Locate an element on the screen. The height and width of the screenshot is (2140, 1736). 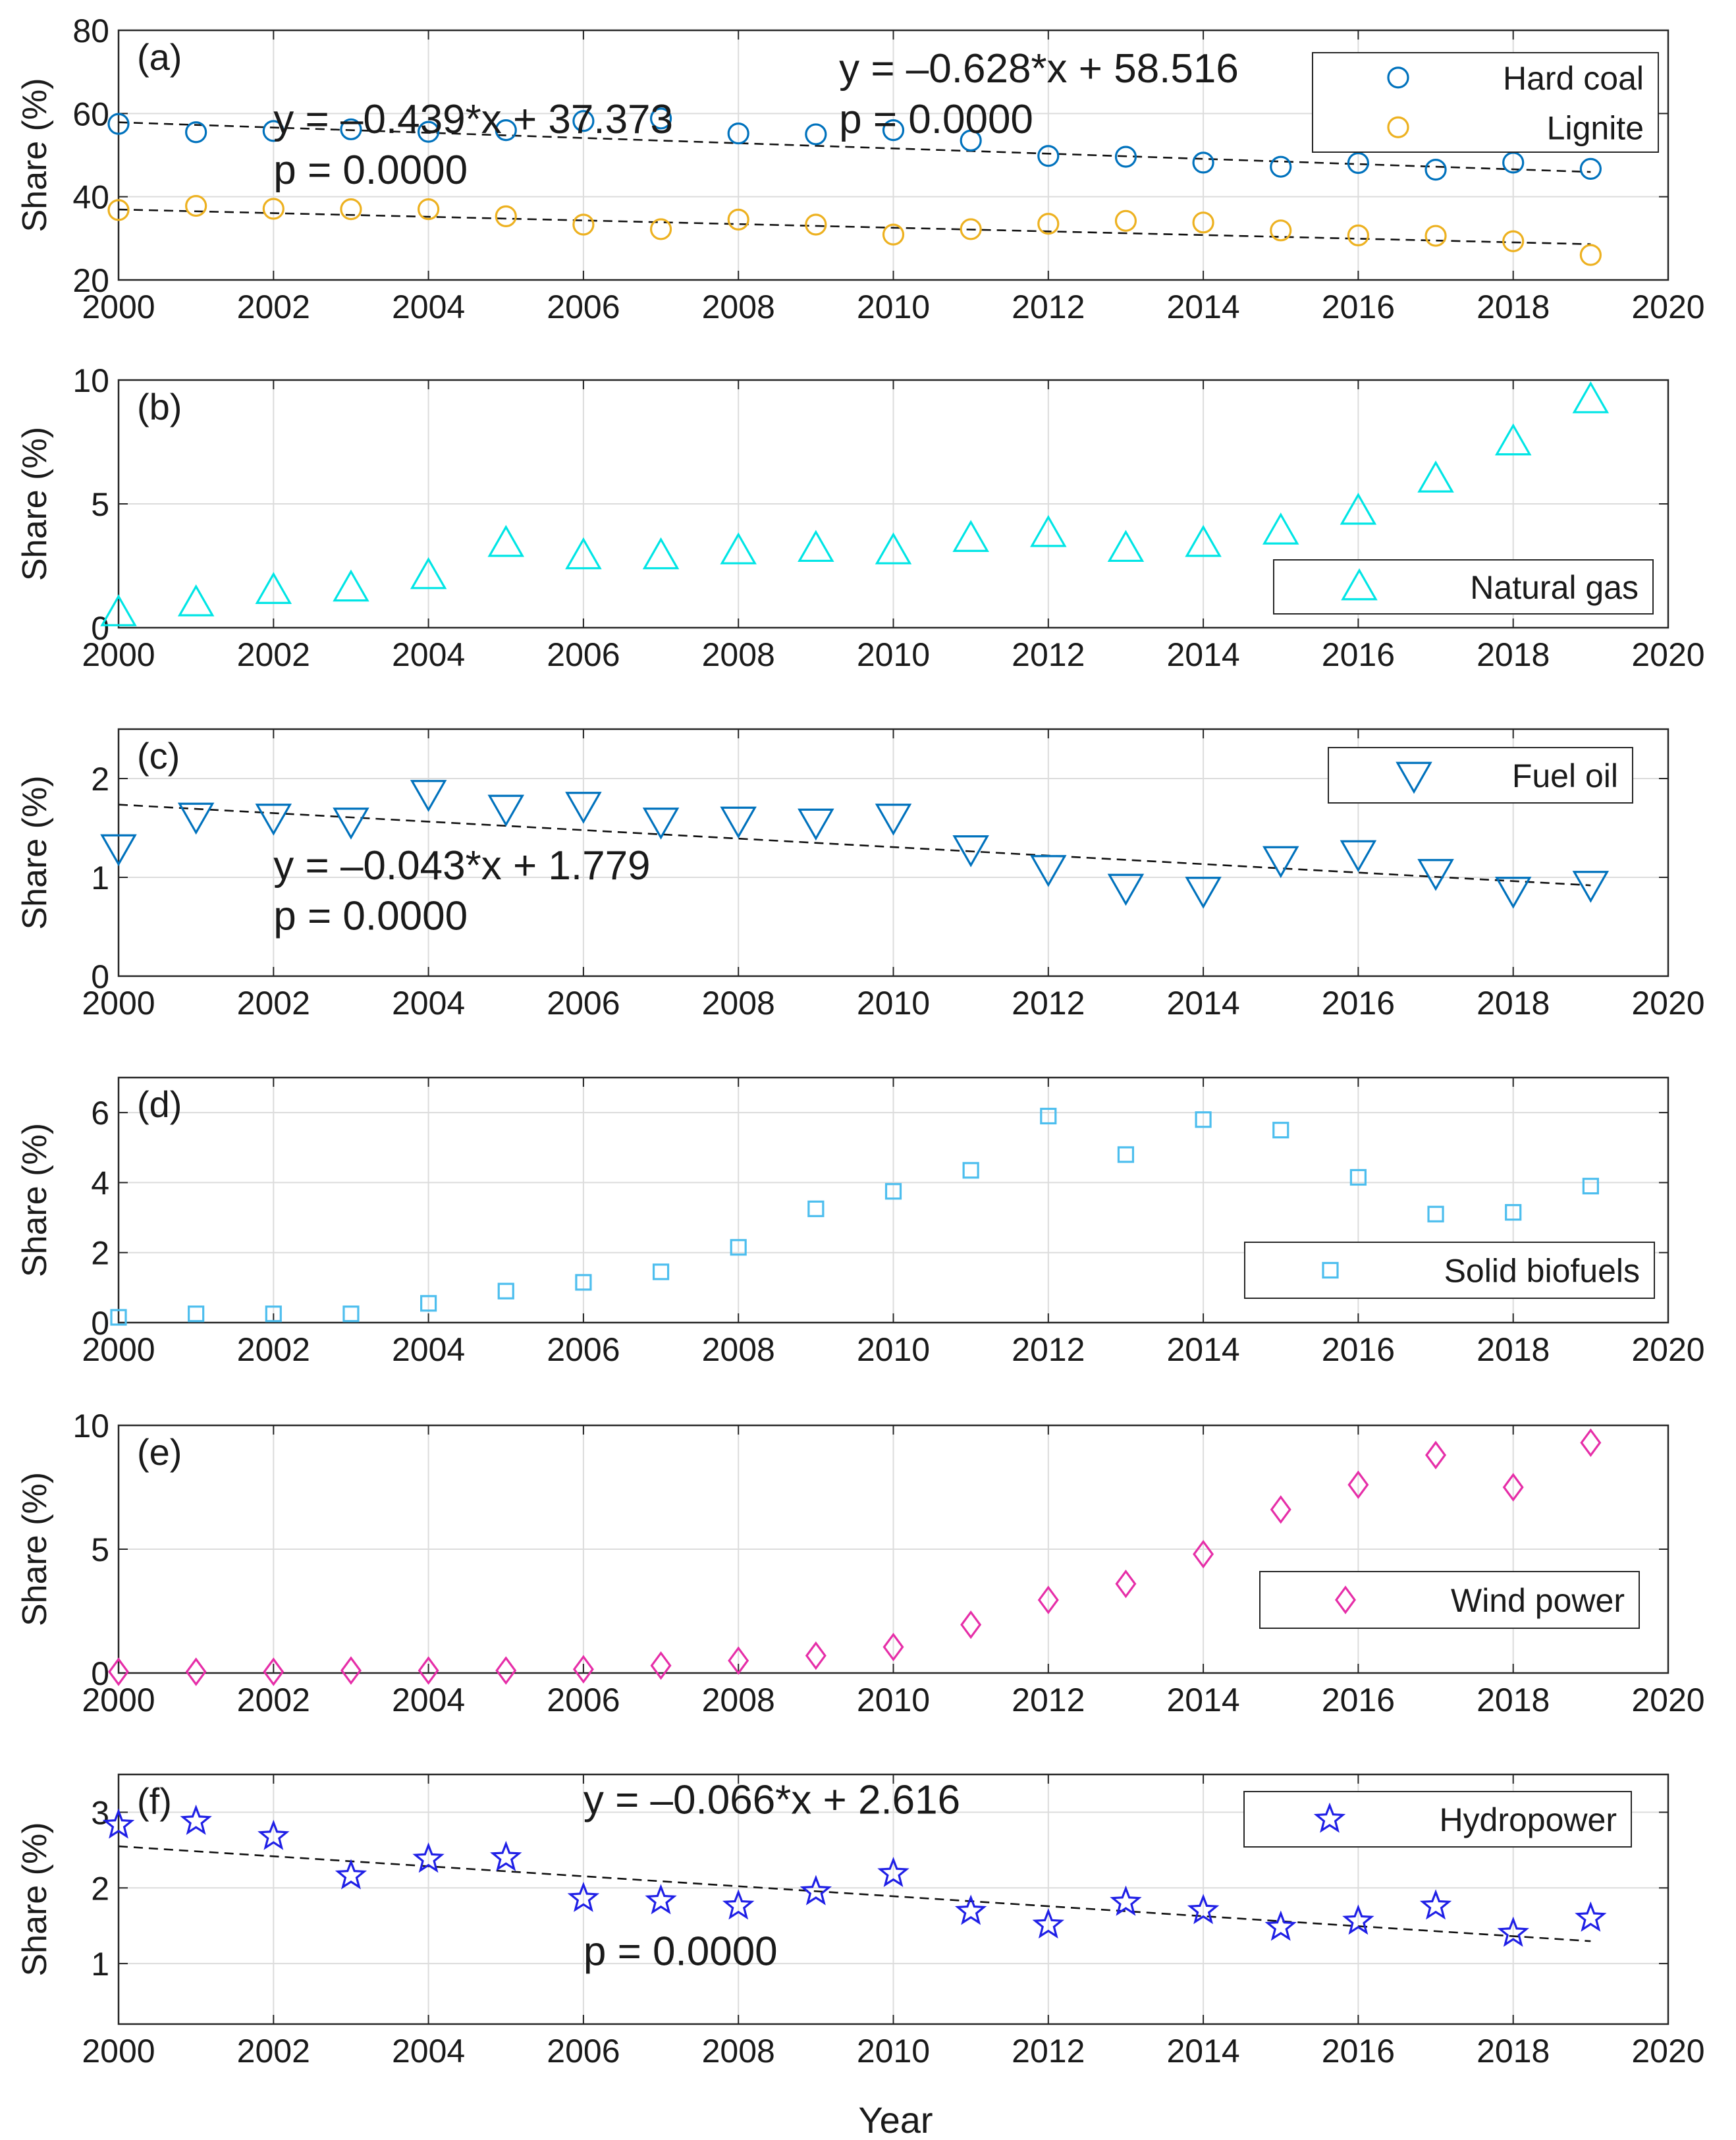
x-tick-label: 2000 is located at coordinates (118, 655).